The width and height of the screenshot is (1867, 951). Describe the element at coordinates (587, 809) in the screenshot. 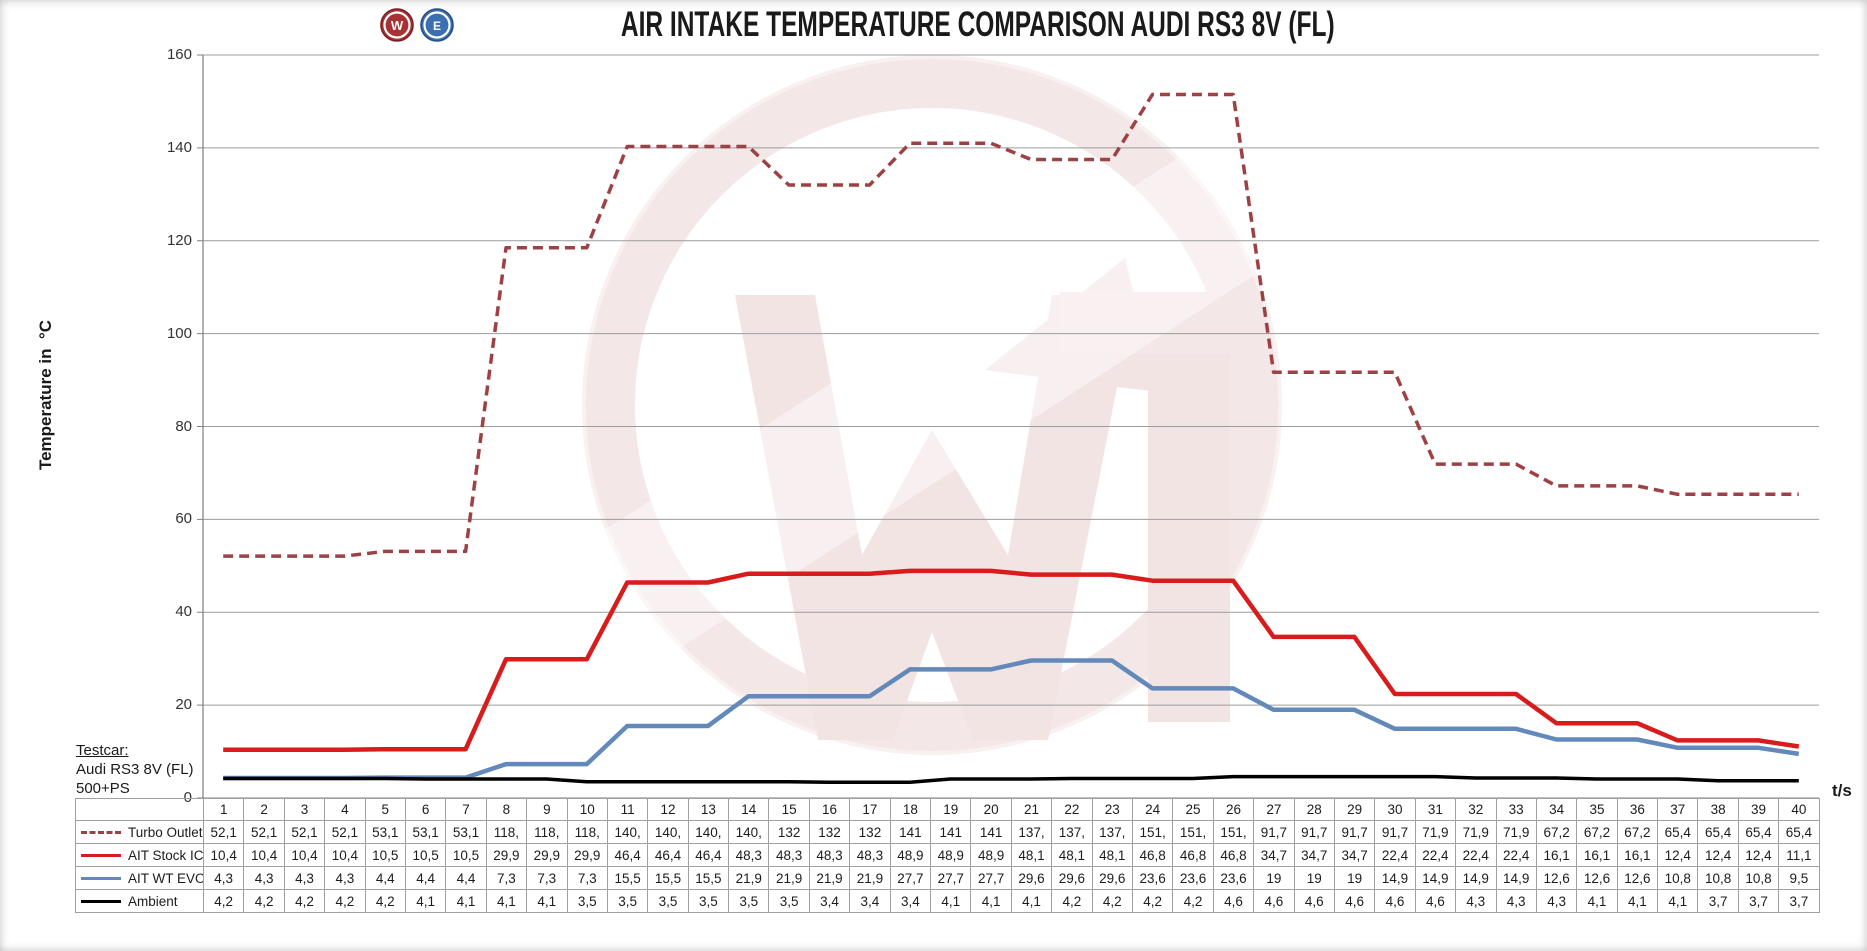

I see `table-header-cell: 10` at that location.